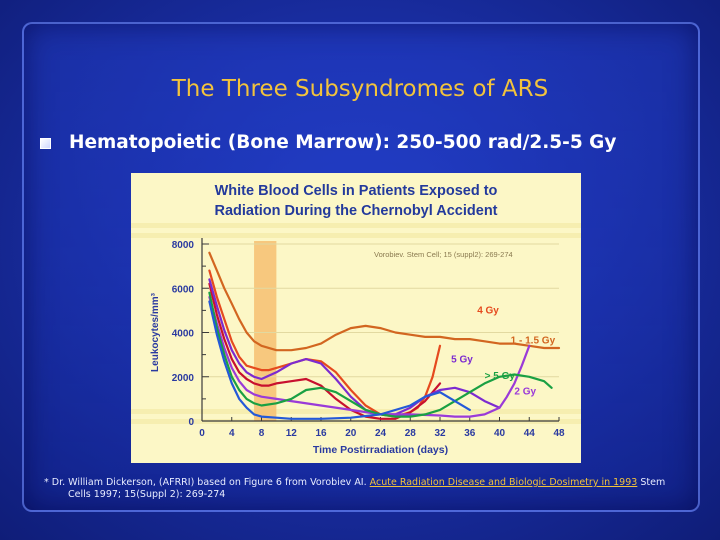  What do you see at coordinates (470, 433) in the screenshot?
I see `x-tick-label-9: 36` at bounding box center [470, 433].